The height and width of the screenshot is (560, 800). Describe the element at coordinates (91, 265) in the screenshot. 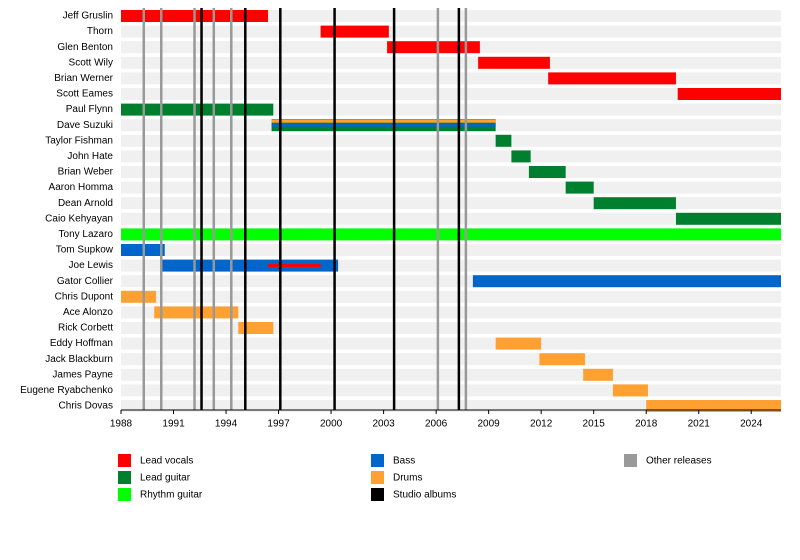

I see `member-label: Joe Lewis` at that location.